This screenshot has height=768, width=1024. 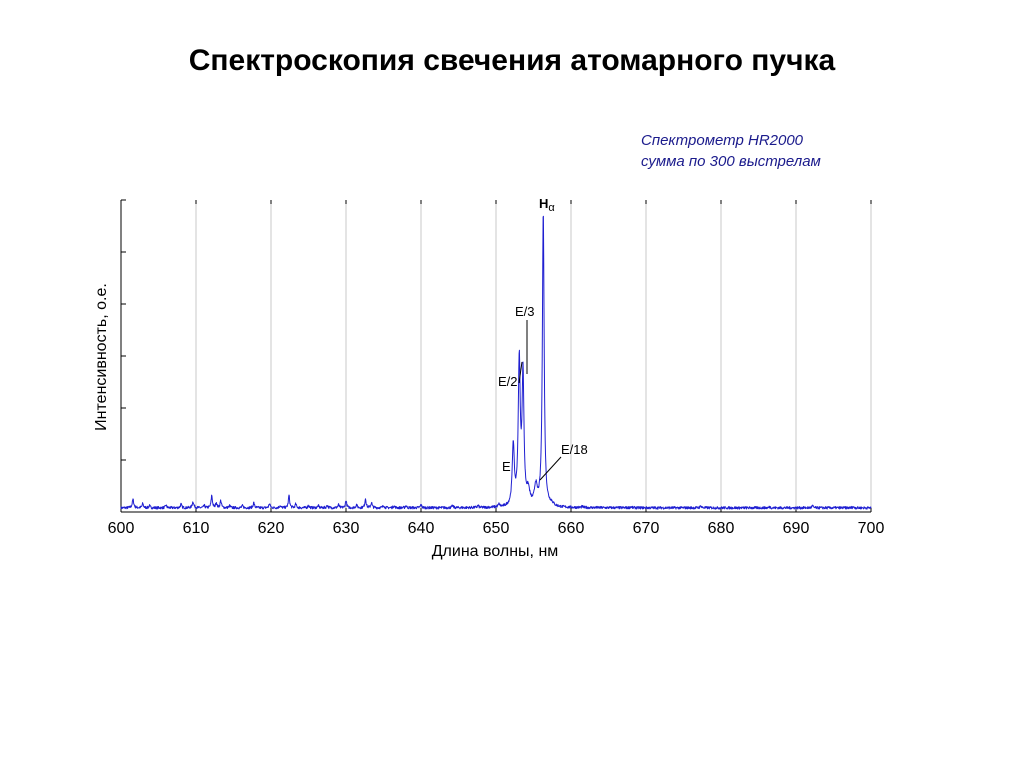 I want to click on x-tick-label-690: 690, so click(x=796, y=528).